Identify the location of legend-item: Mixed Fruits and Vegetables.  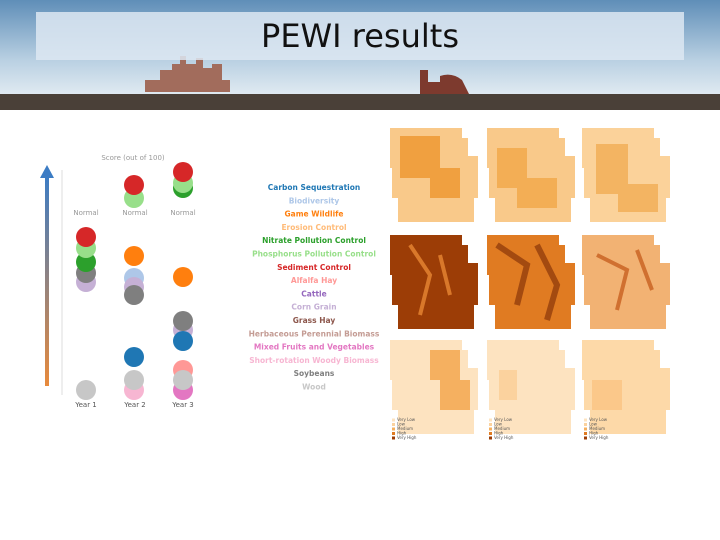
(314, 347).